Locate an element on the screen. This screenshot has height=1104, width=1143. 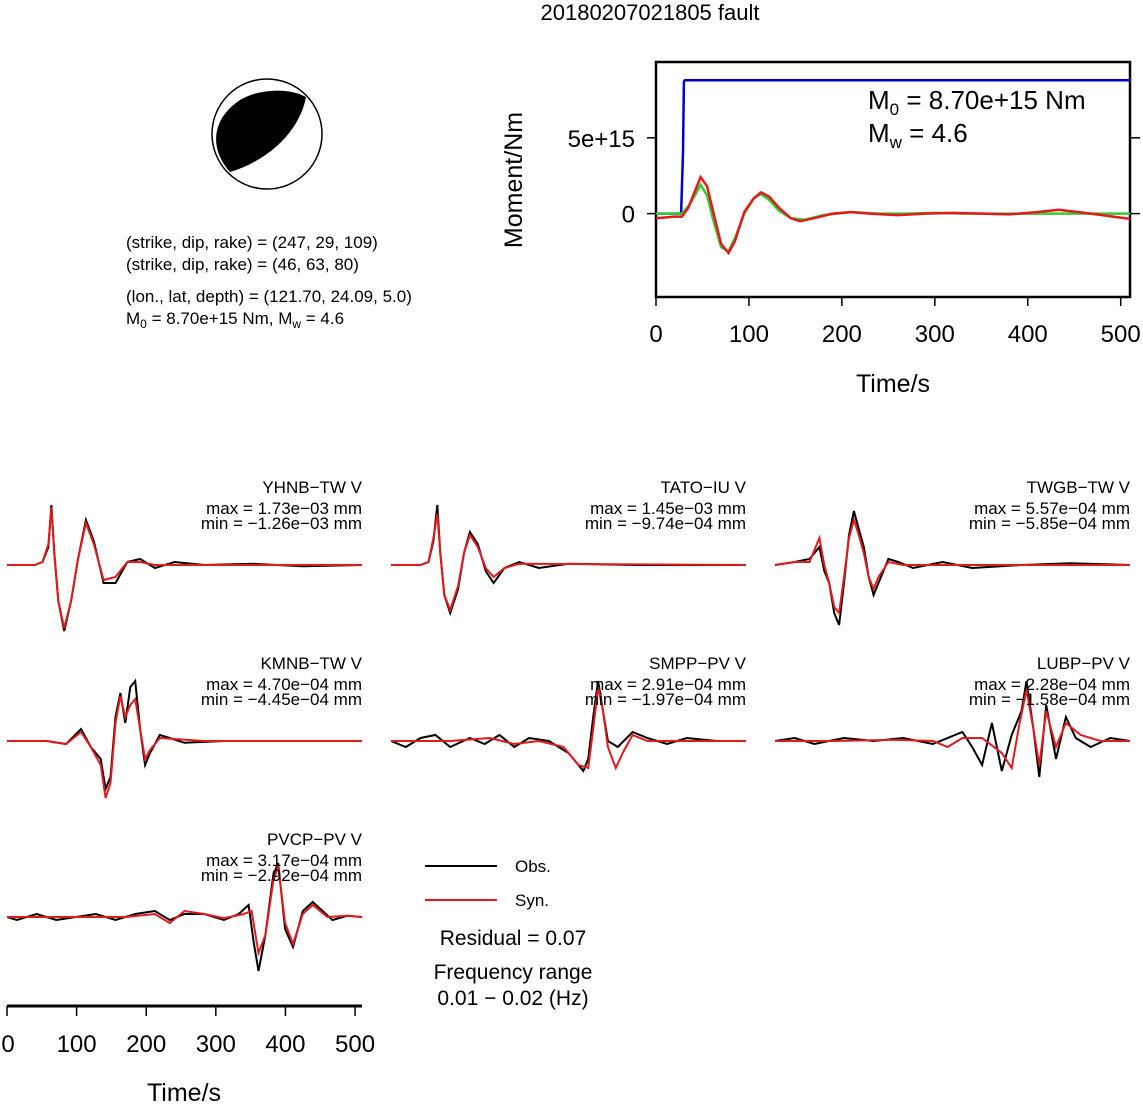
stf-frame is located at coordinates (893, 179).